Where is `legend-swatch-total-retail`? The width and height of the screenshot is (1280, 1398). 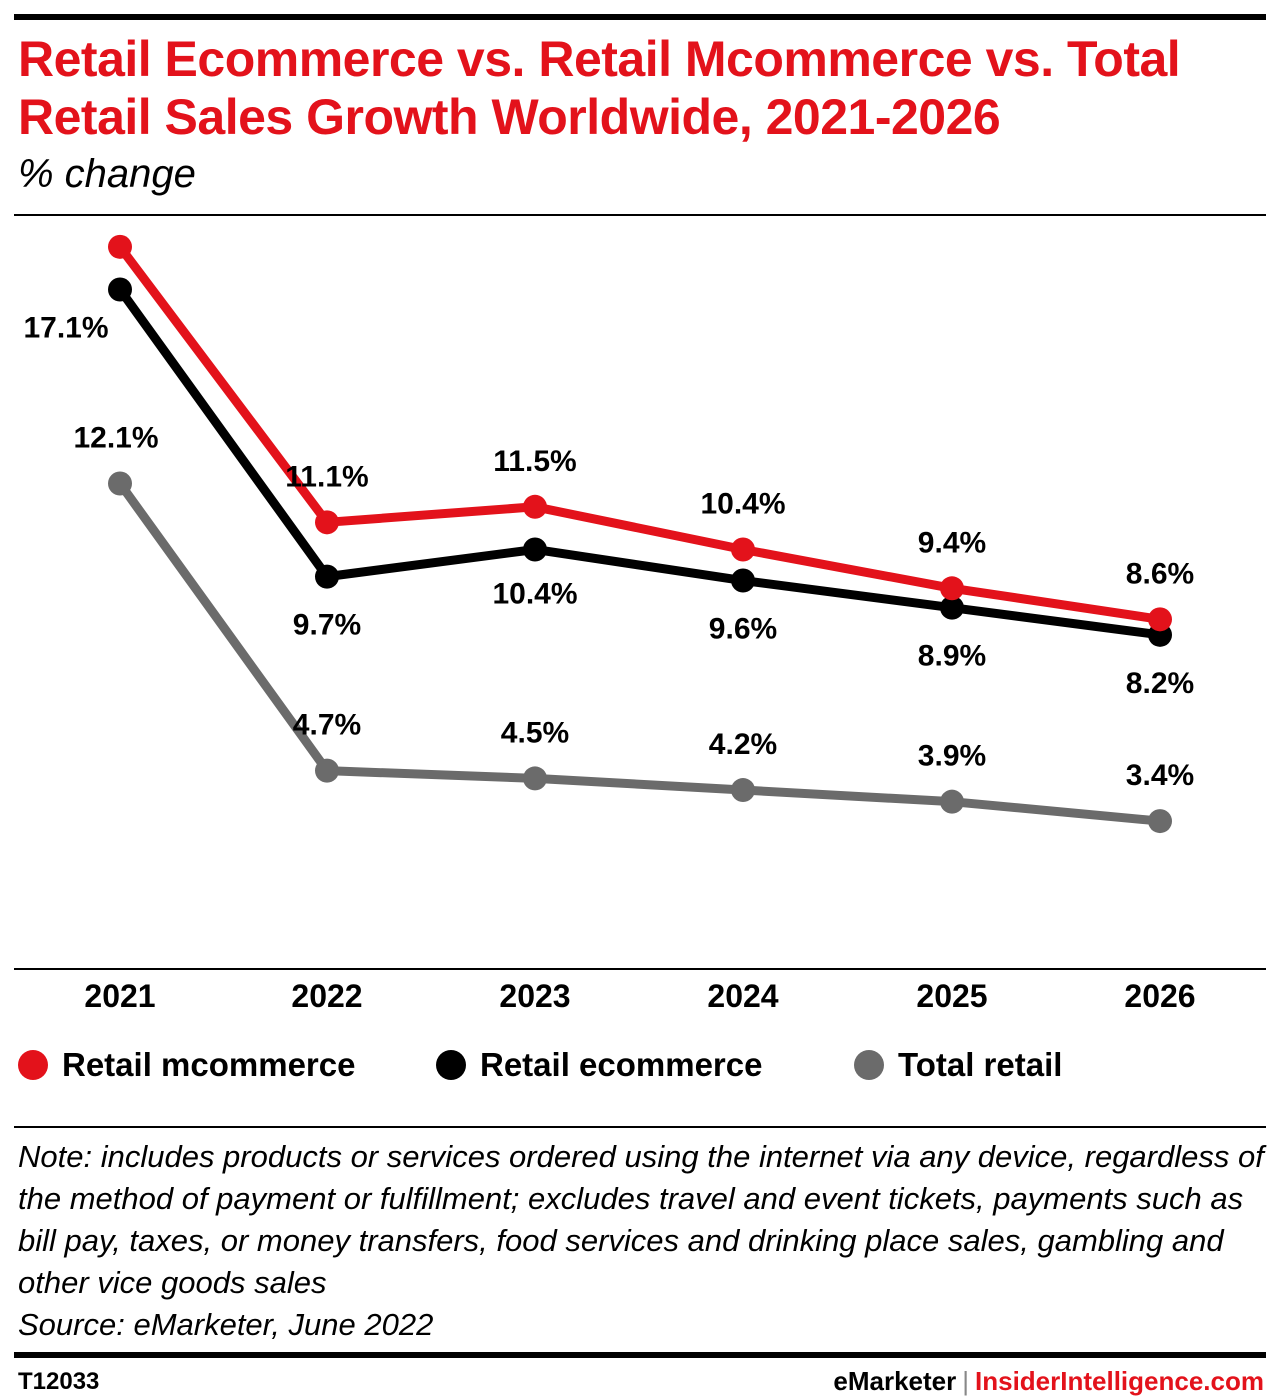 legend-swatch-total-retail is located at coordinates (869, 1065).